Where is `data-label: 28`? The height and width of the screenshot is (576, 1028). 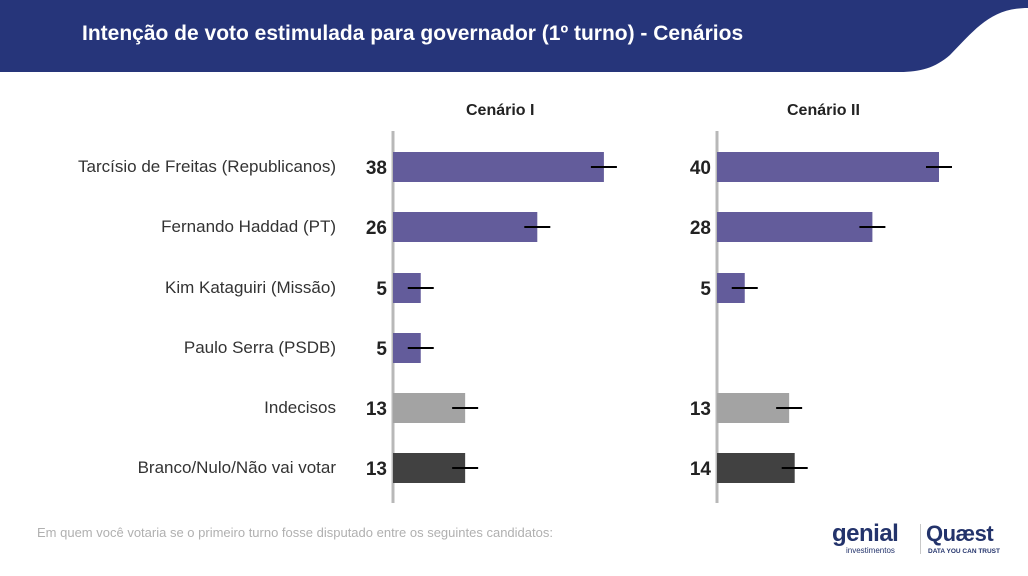 data-label: 28 is located at coordinates (700, 228).